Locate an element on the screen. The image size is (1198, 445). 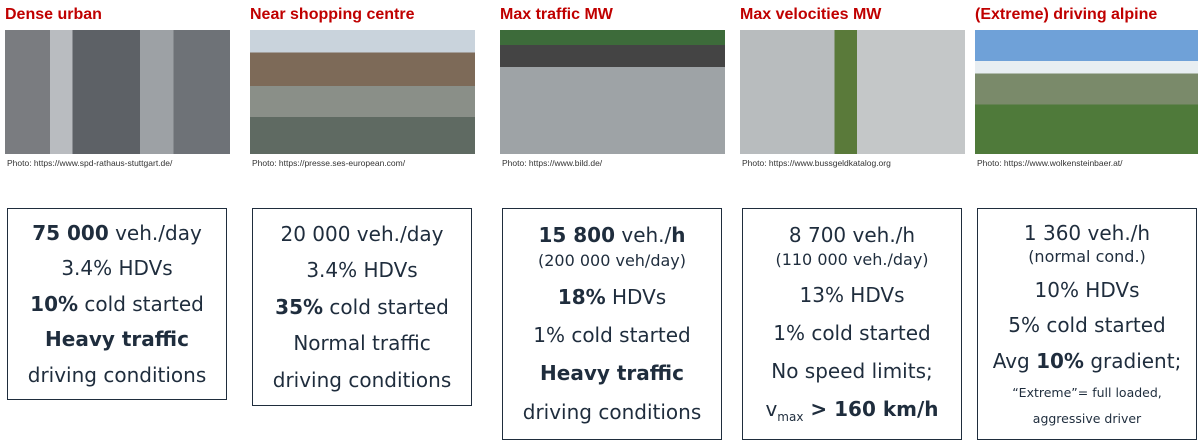
text-segment: 8 700 veh./h is located at coordinates (852, 234).